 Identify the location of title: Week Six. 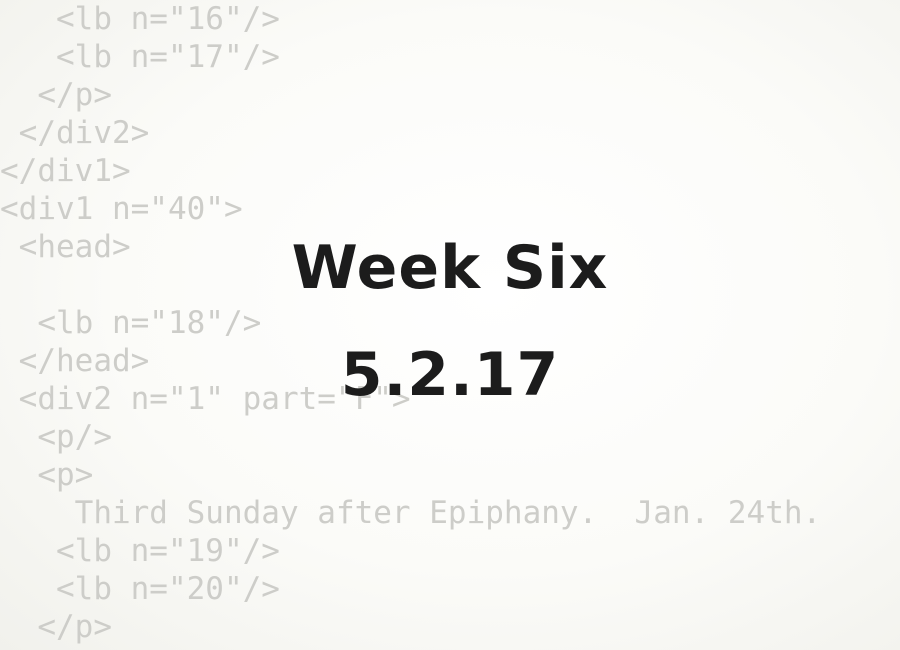
(450, 268).